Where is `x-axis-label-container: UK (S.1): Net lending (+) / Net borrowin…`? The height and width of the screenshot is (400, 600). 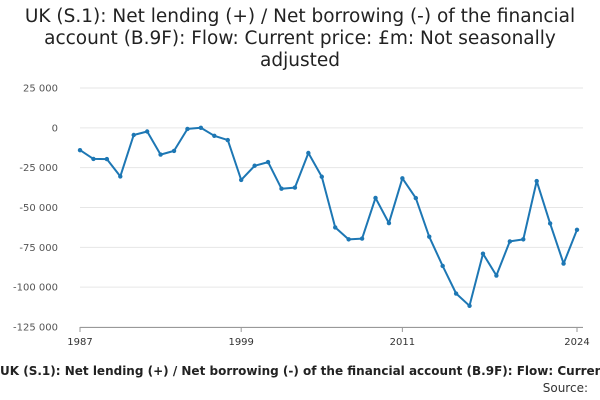
x-axis-label-container: UK (S.1): Net lending (+) / Net borrowin… is located at coordinates (300, 371).